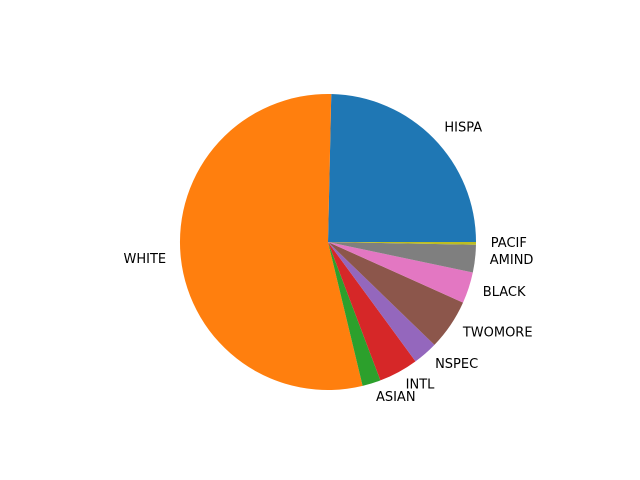 This screenshot has width=640, height=480. What do you see at coordinates (463, 128) in the screenshot?
I see `pie-label-hispa: HISPA` at bounding box center [463, 128].